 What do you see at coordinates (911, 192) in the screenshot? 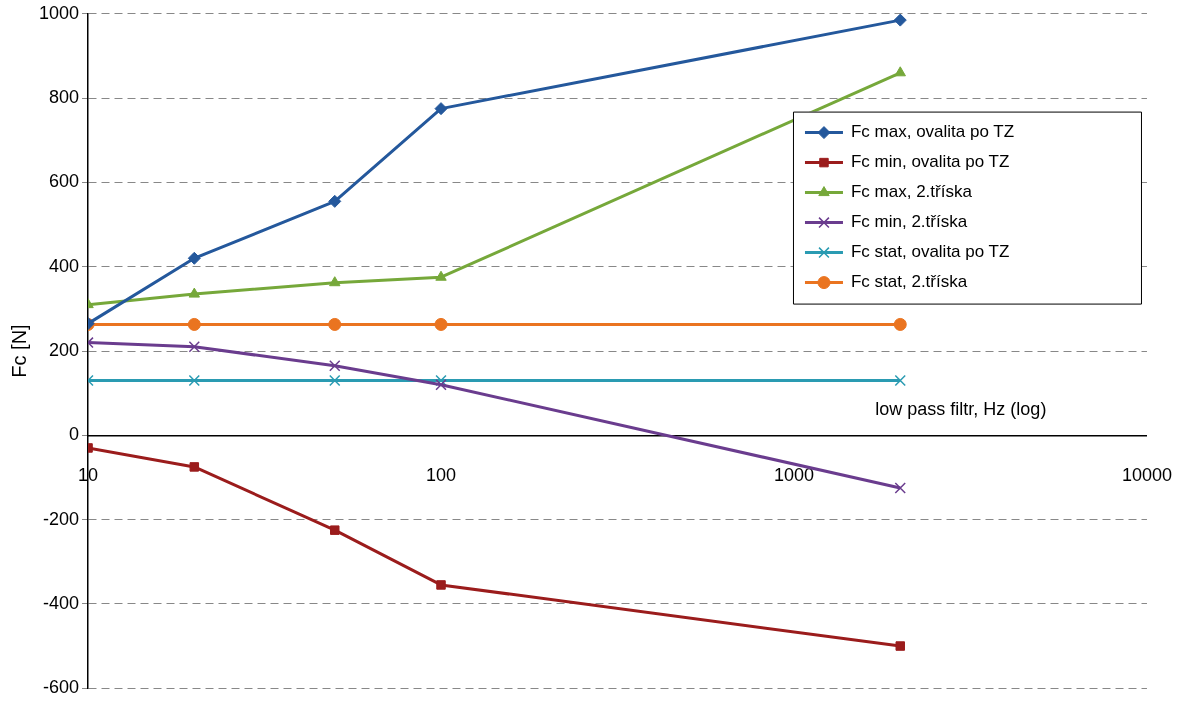
I see `legend-label: Fc max, 2.tříska` at bounding box center [911, 192].